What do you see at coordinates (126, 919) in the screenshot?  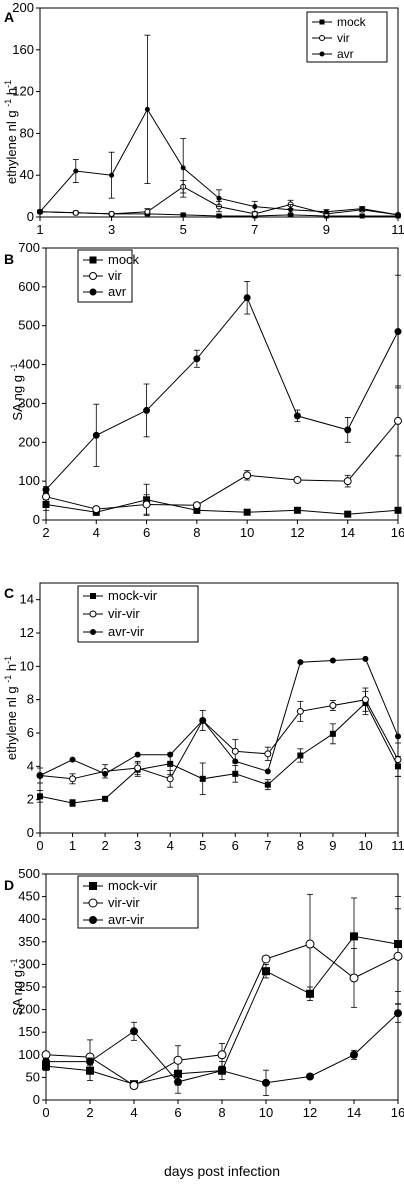 I see `legend-label: avr-vir` at bounding box center [126, 919].